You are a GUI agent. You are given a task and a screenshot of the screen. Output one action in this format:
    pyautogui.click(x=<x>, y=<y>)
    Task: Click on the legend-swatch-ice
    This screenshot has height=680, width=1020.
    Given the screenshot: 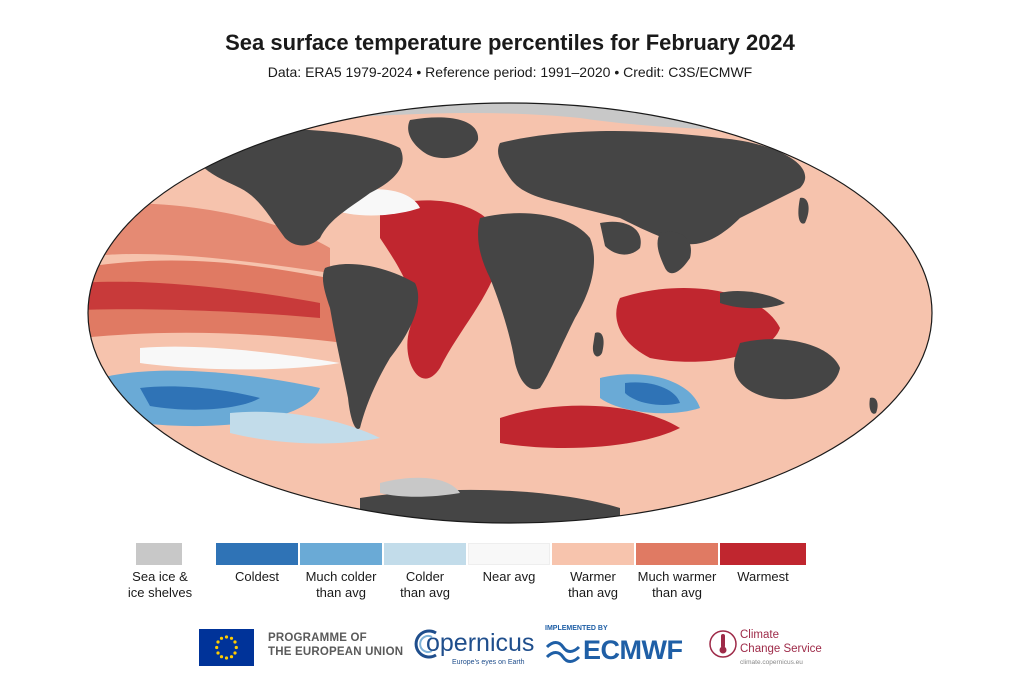 What is the action you would take?
    pyautogui.click(x=159, y=554)
    